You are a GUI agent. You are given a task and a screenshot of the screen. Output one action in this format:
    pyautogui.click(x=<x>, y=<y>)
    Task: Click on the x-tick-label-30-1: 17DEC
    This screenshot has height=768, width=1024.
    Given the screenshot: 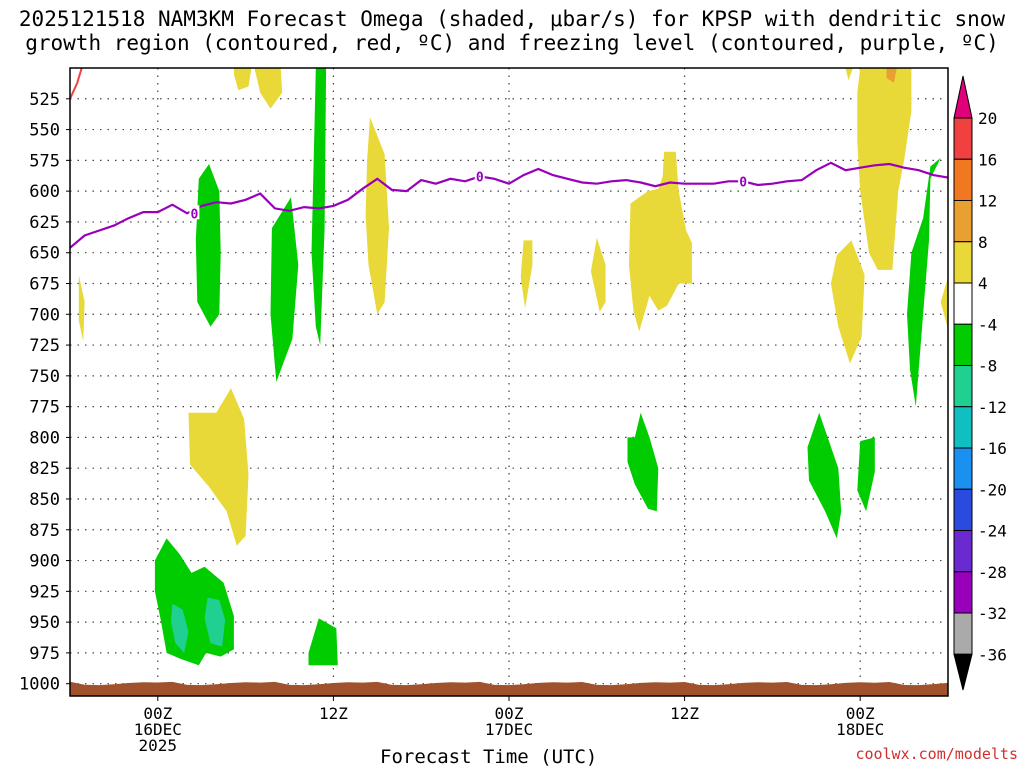 What is the action you would take?
    pyautogui.click(x=509, y=729)
    